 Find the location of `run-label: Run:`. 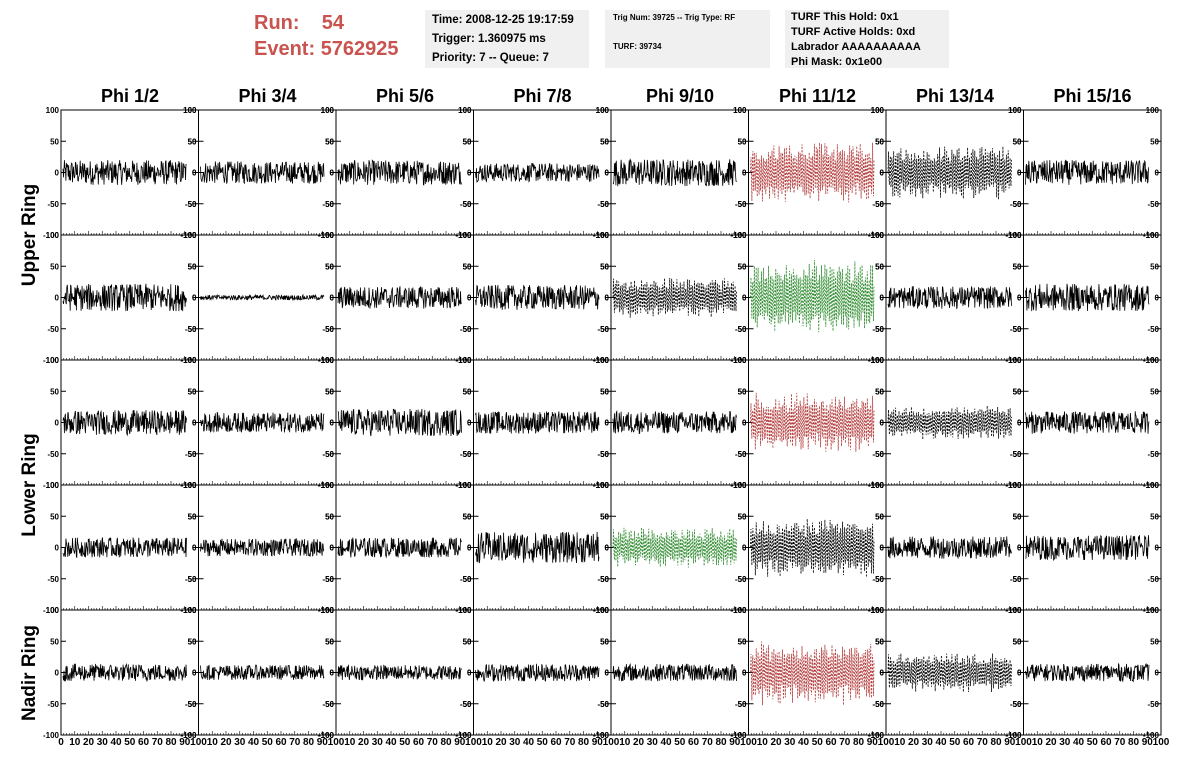

run-label: Run: is located at coordinates (277, 23).